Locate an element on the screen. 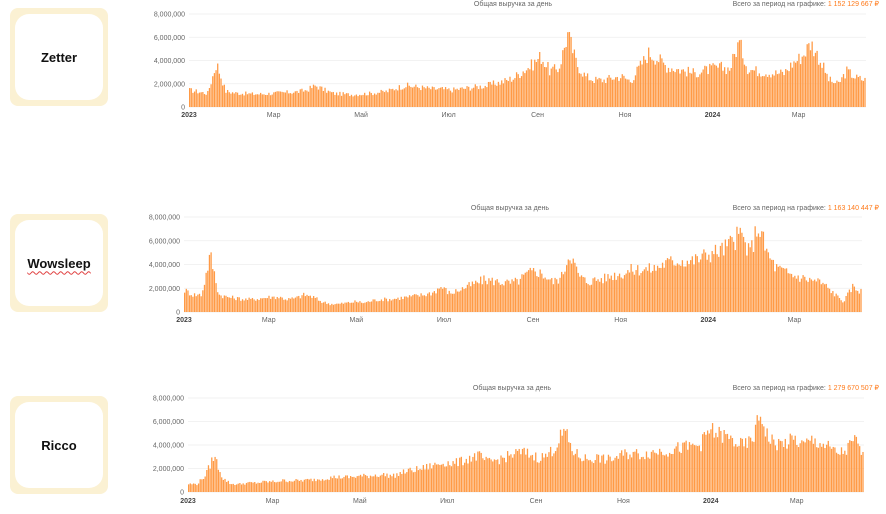  brand-name: Wowsleep is located at coordinates (59, 263).